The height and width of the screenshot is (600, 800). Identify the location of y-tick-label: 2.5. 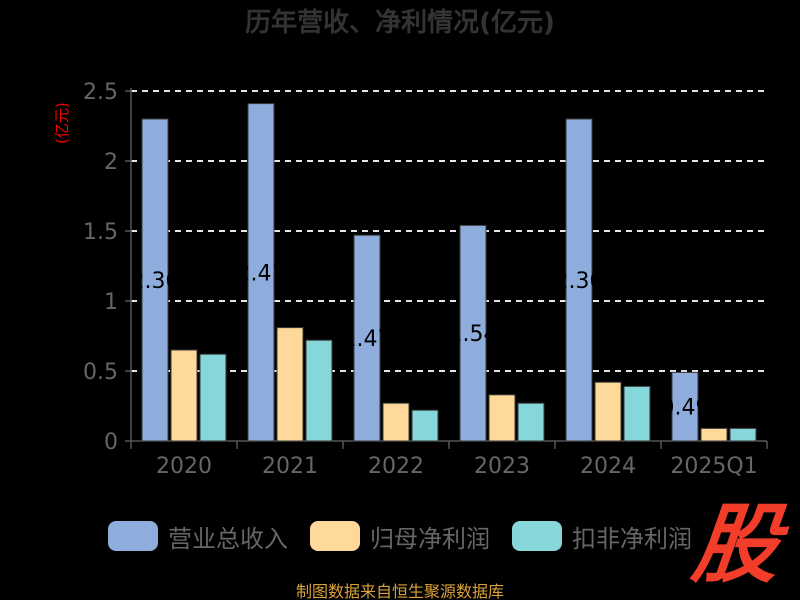
(100, 92).